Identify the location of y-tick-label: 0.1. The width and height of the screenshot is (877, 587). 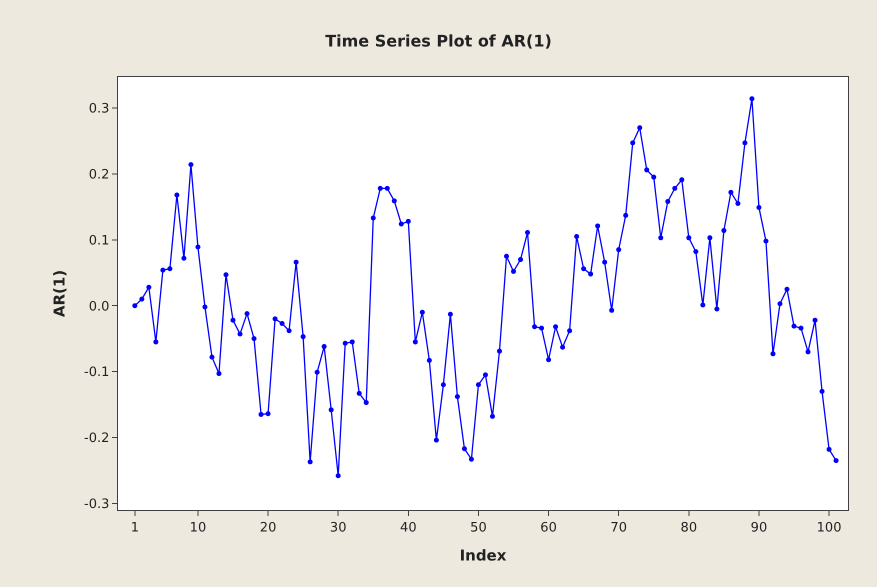
(99, 240).